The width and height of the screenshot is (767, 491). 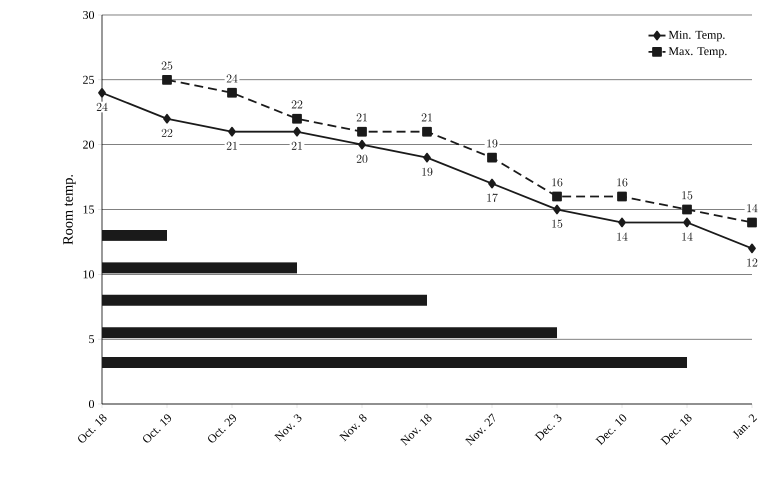 I want to click on data-label: 12, so click(x=752, y=262).